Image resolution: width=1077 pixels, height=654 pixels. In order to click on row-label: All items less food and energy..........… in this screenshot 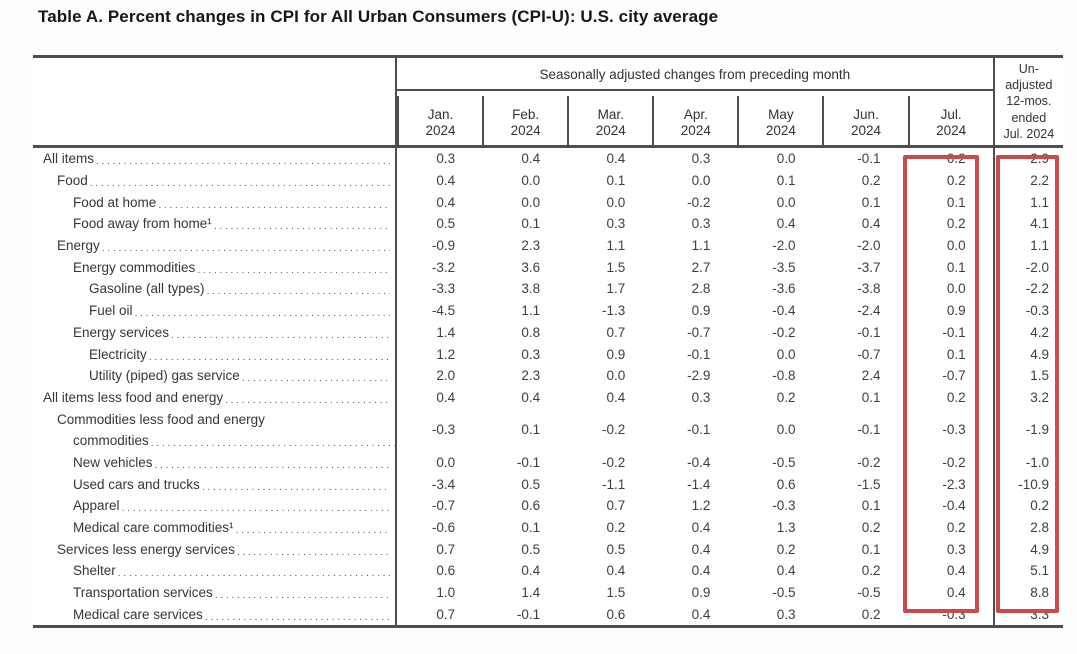, I will do `click(215, 397)`.